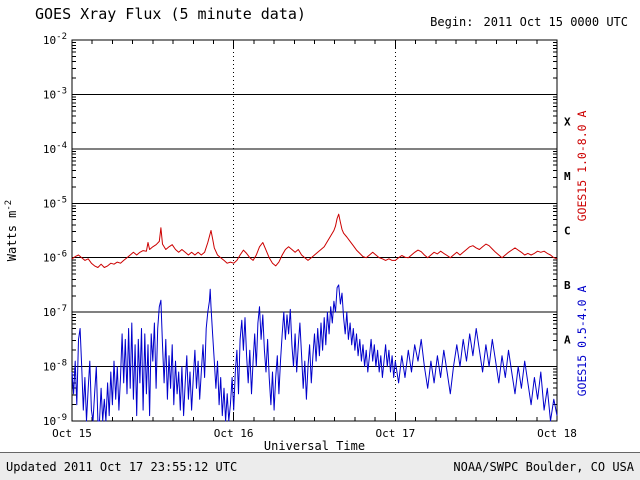 This screenshot has width=640, height=480. I want to click on y-tick-label: 10⁻⁴, so click(55, 148).